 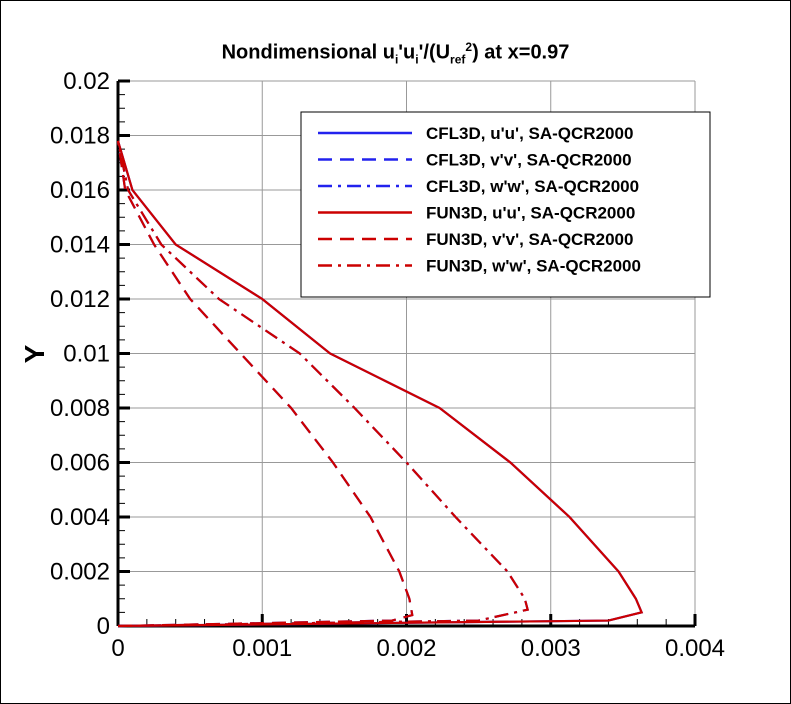 What do you see at coordinates (533, 266) in the screenshot?
I see `legend-label: FUN3D, w'w', SA-QCR2000` at bounding box center [533, 266].